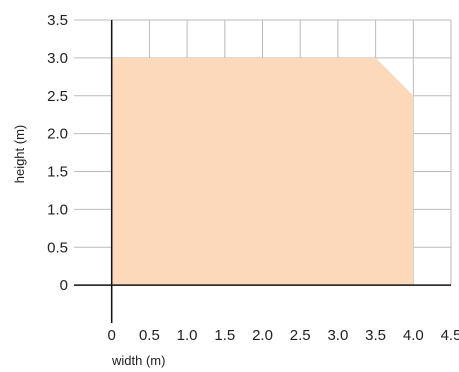  Describe the element at coordinates (19, 154) in the screenshot. I see `y-axis-label: height (m)` at that location.